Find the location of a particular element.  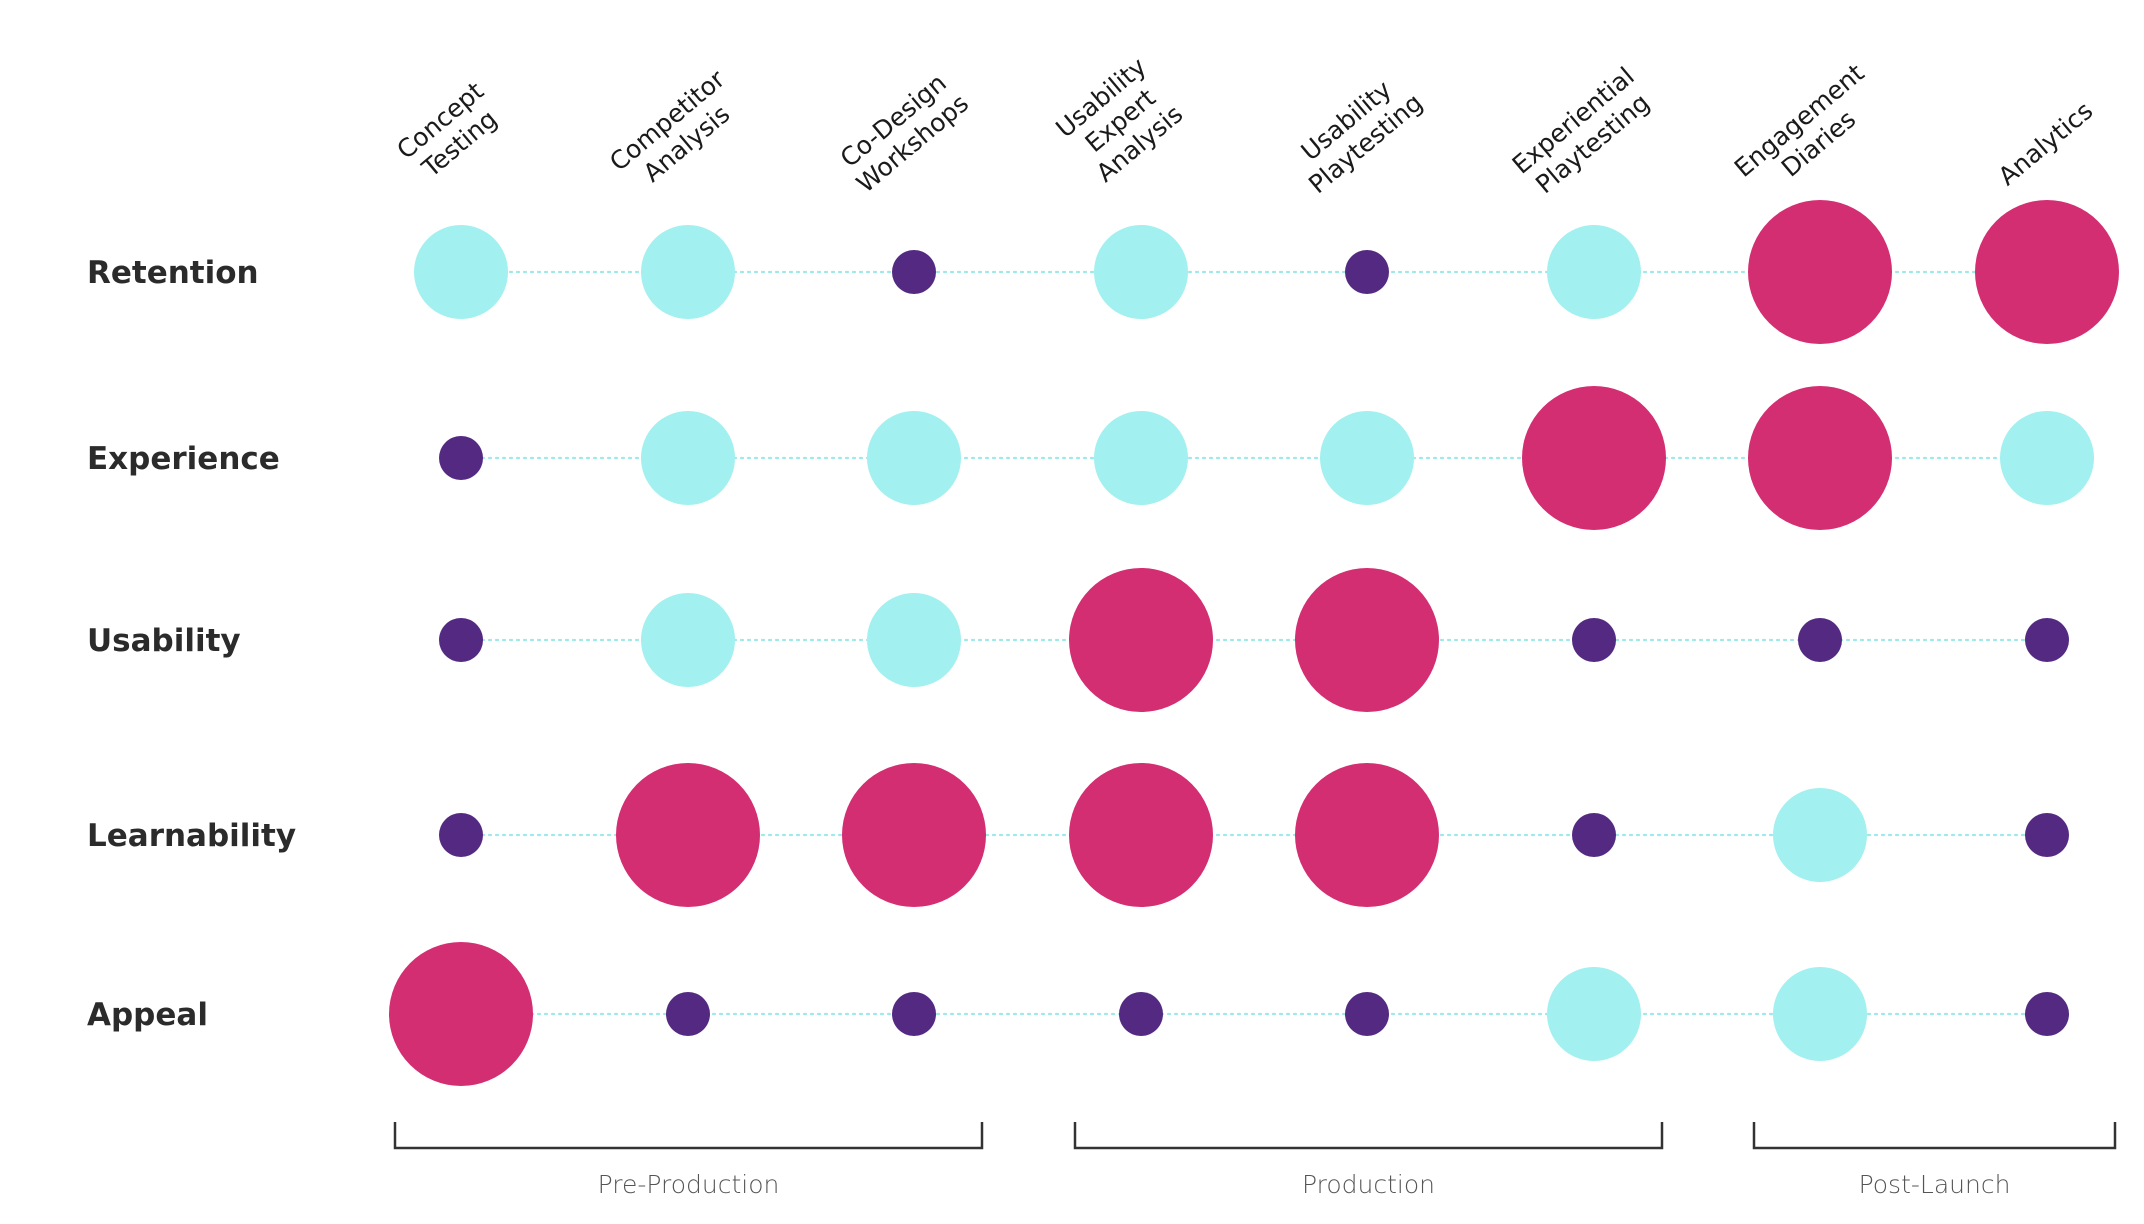

column-label-line: Analytics is located at coordinates (2046, 143).